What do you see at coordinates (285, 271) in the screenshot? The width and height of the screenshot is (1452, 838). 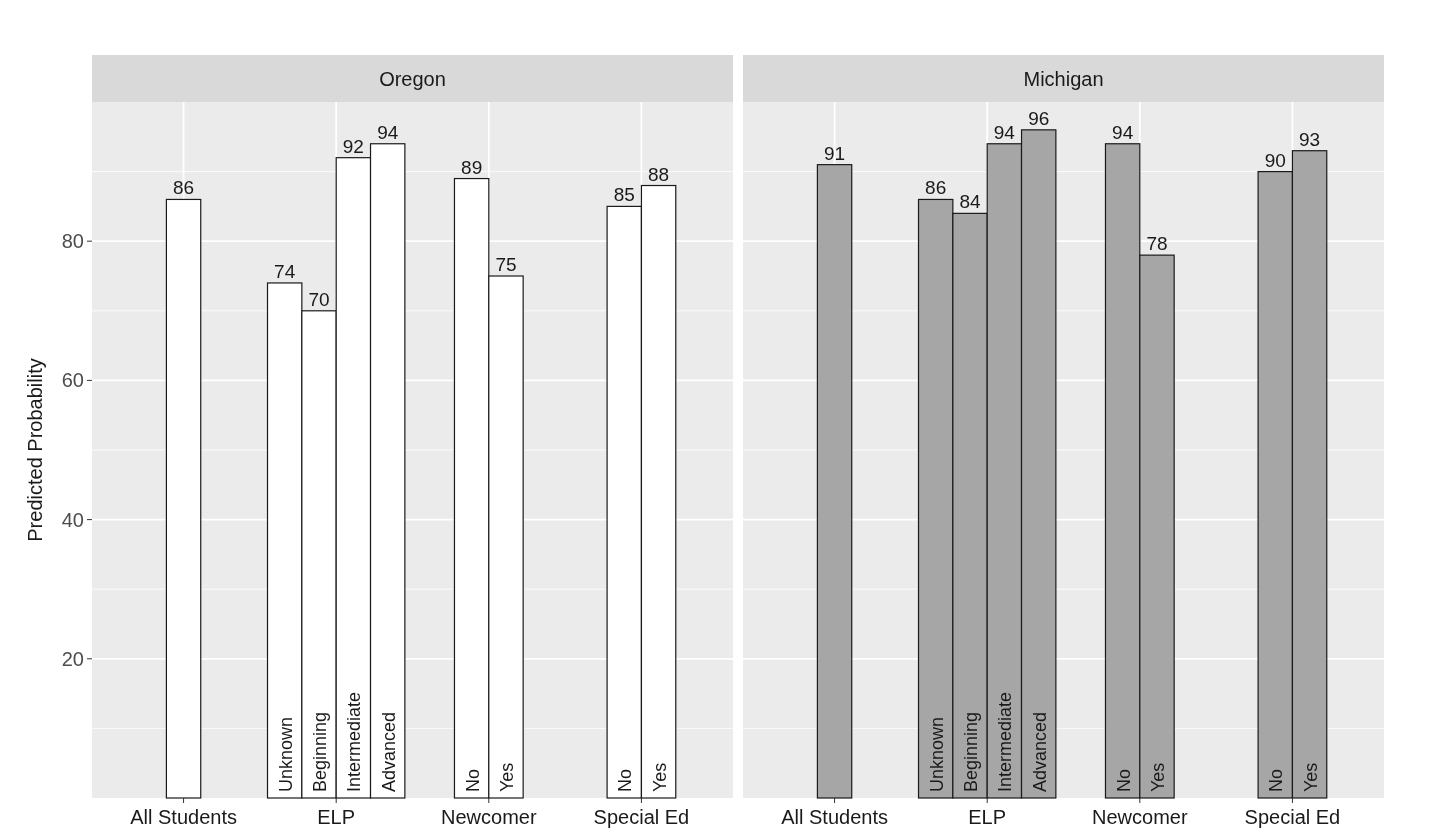 I see `data-label: 74` at bounding box center [285, 271].